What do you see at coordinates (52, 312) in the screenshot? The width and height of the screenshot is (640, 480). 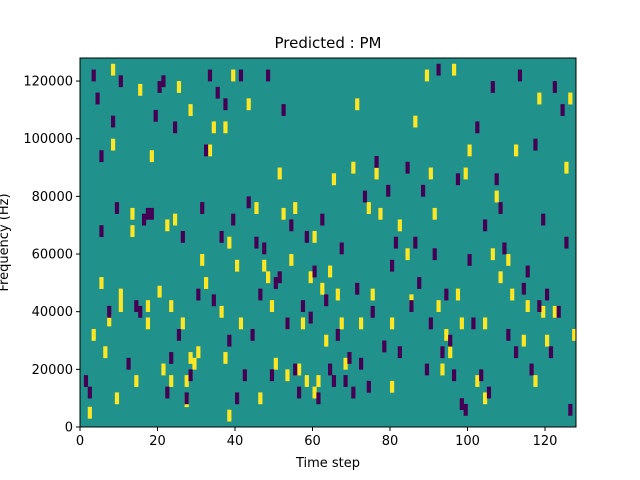 I see `y-tick-label: 40000` at bounding box center [52, 312].